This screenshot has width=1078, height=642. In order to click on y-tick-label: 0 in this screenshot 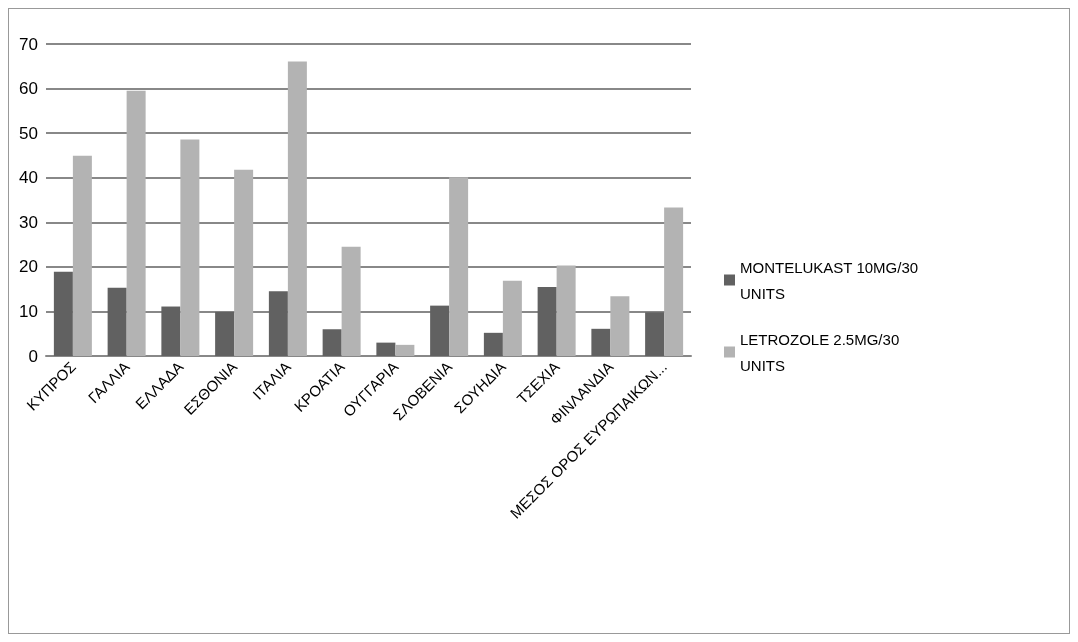, I will do `click(33, 356)`.